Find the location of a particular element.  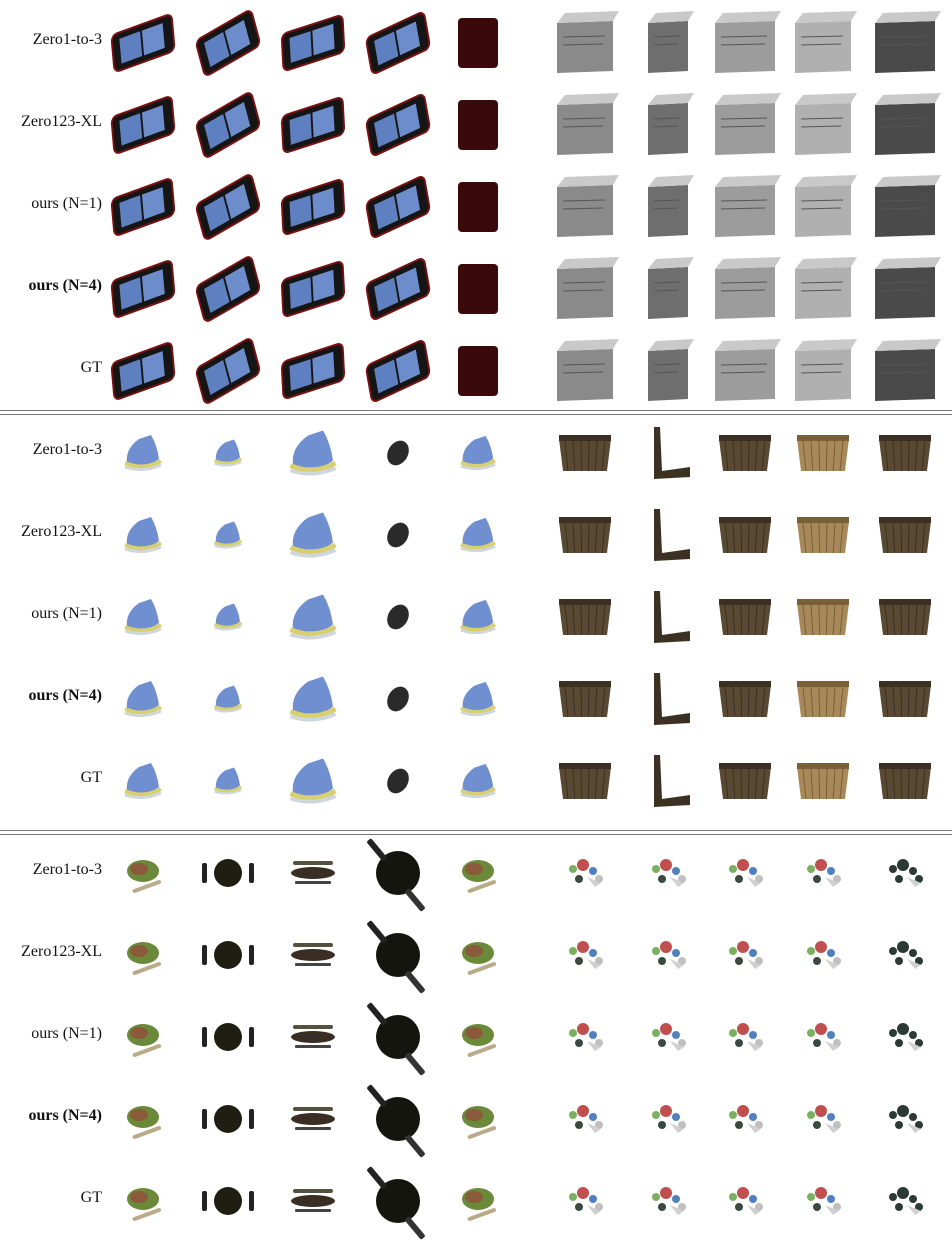

method-row: Zero123-XL is located at coordinates (476, 123).